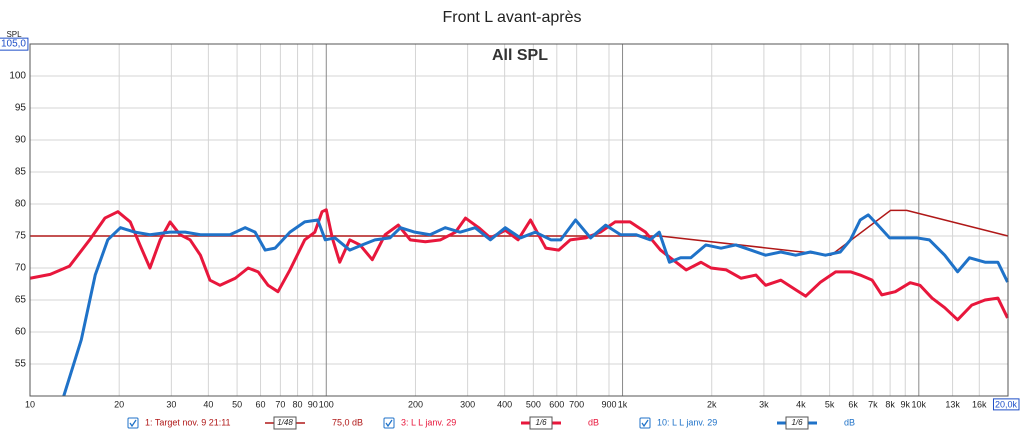 This screenshot has height=432, width=1024. I want to click on x-tick-label: 20,0k, so click(1006, 404).